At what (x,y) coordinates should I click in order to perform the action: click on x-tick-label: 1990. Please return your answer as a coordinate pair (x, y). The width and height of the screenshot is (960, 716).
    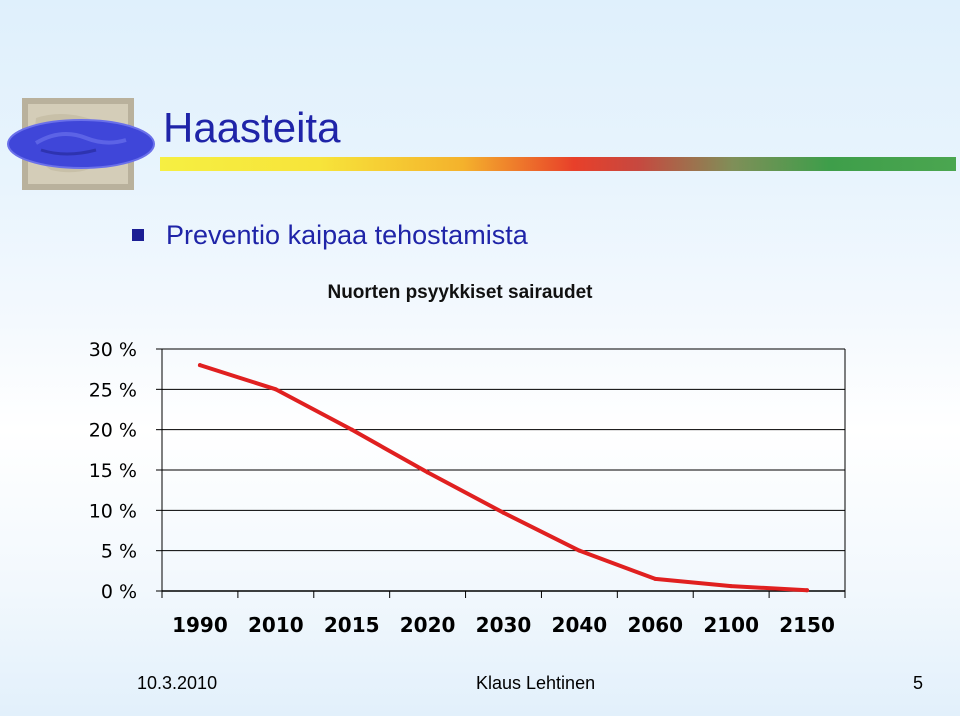
    Looking at the image, I should click on (200, 625).